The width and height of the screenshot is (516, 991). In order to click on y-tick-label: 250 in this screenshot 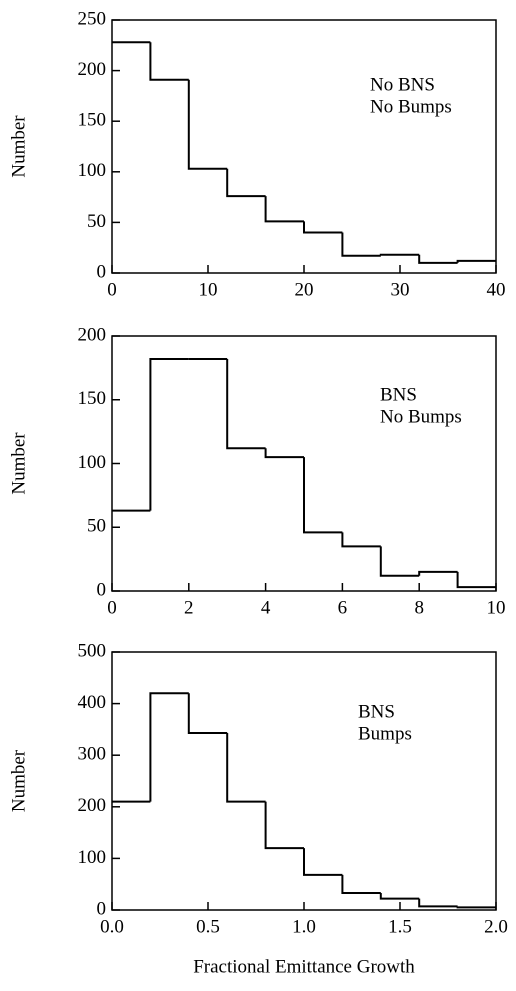, I will do `click(92, 18)`.